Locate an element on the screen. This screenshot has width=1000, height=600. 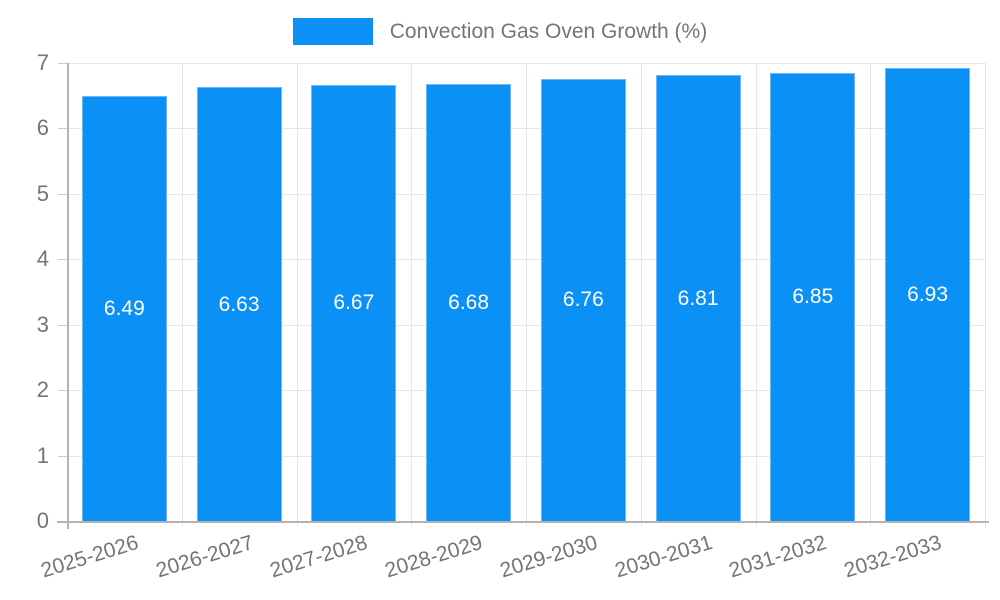
y-tick-label: 3 is located at coordinates (42, 324).